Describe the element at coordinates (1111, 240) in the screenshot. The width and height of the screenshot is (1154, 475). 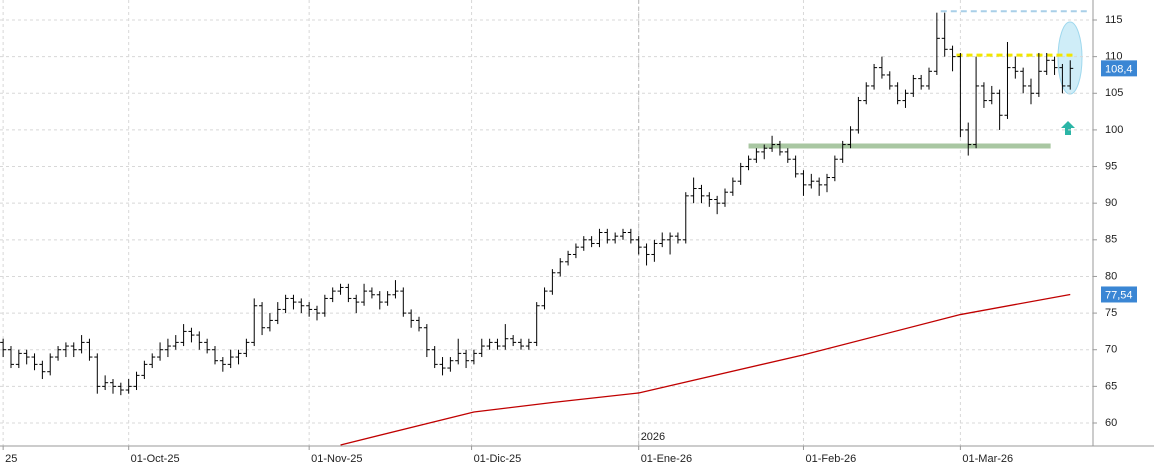
I see `y-tick-label: 85` at that location.